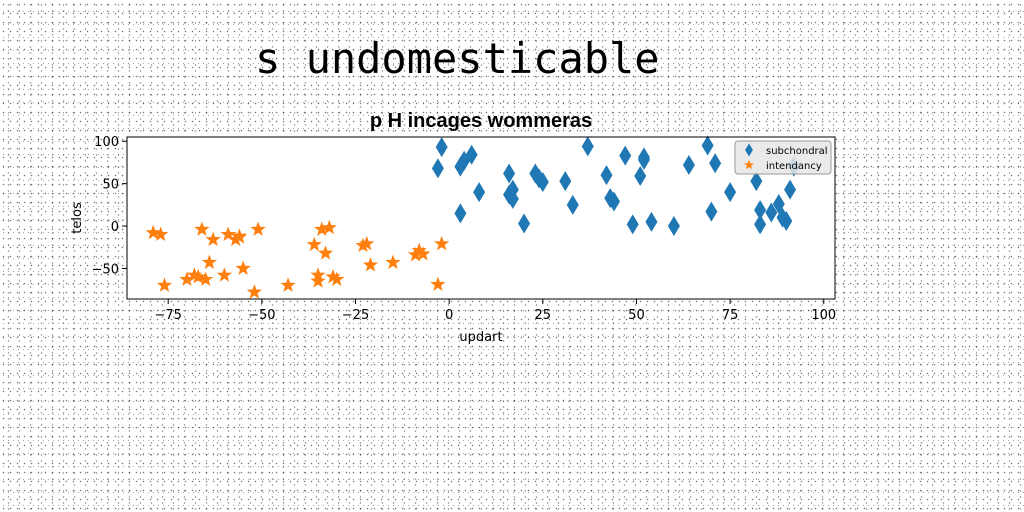 The height and width of the screenshot is (512, 1024). Describe the element at coordinates (297, 259) in the screenshot. I see `series-intendancy` at that location.